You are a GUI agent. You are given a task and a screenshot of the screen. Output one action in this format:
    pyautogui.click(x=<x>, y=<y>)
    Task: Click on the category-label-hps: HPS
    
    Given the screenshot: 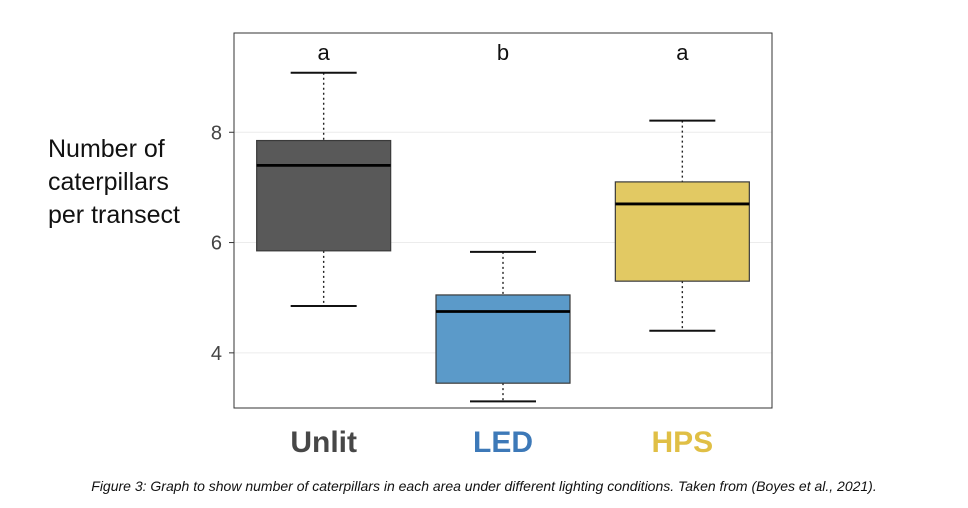 What is the action you would take?
    pyautogui.click(x=682, y=442)
    